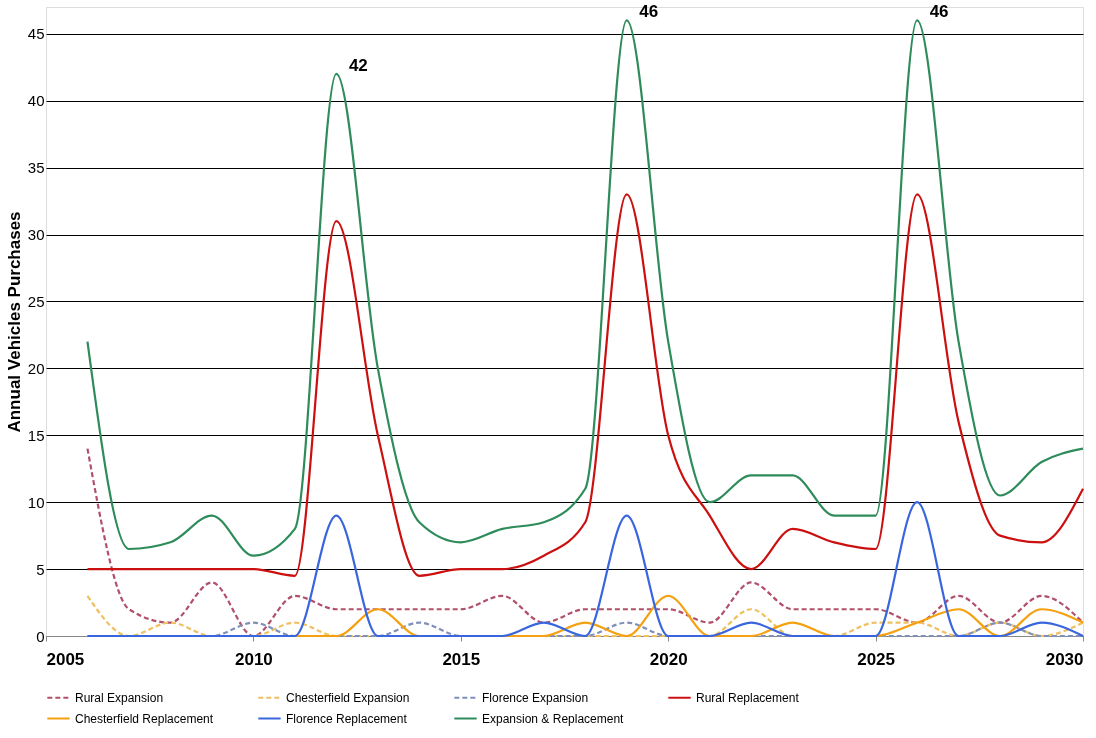 Image resolution: width=1096 pixels, height=738 pixels. What do you see at coordinates (748, 697) in the screenshot?
I see `legend-label: Rural Replacement` at bounding box center [748, 697].